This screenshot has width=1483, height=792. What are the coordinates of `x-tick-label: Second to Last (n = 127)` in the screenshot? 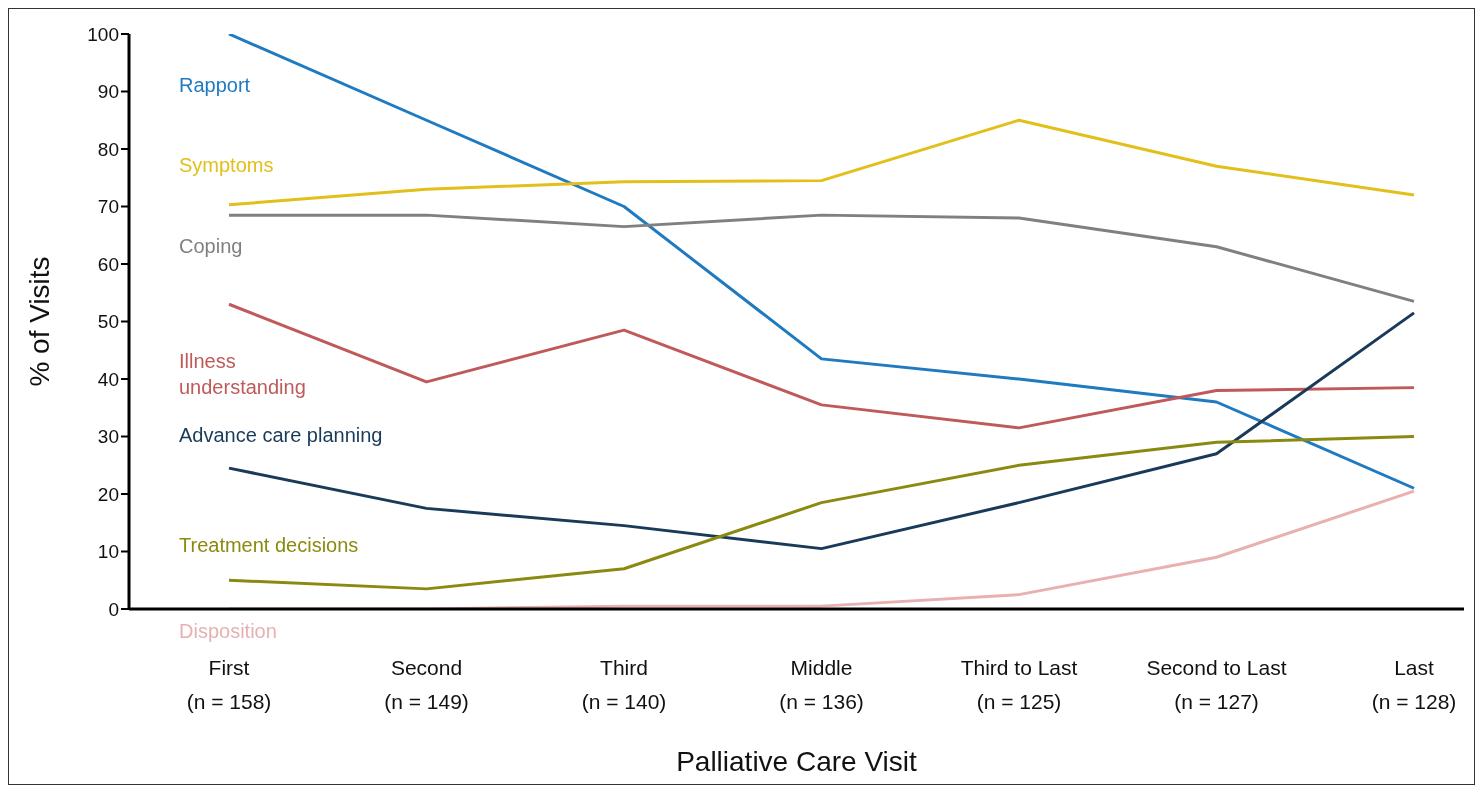 It's located at (1216, 684).